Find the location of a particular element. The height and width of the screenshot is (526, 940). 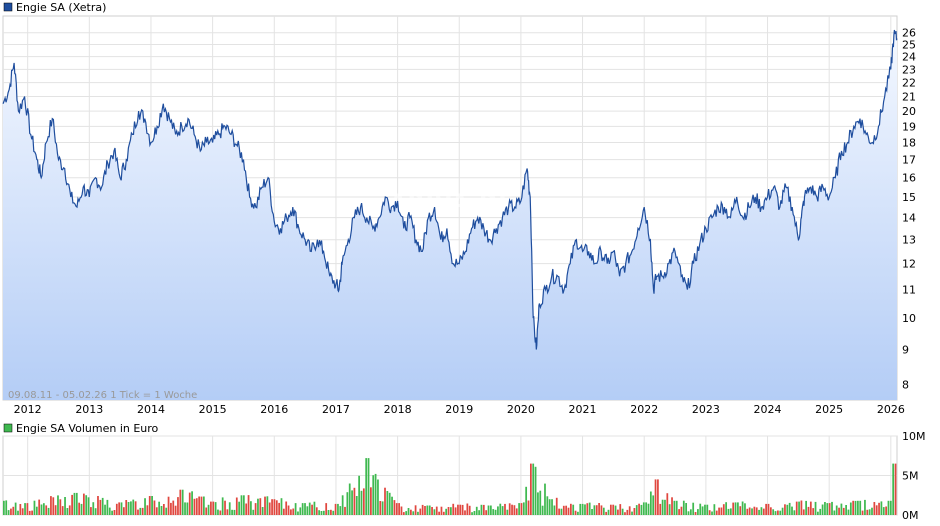

x-tick-label: 2021 is located at coordinates (583, 409).